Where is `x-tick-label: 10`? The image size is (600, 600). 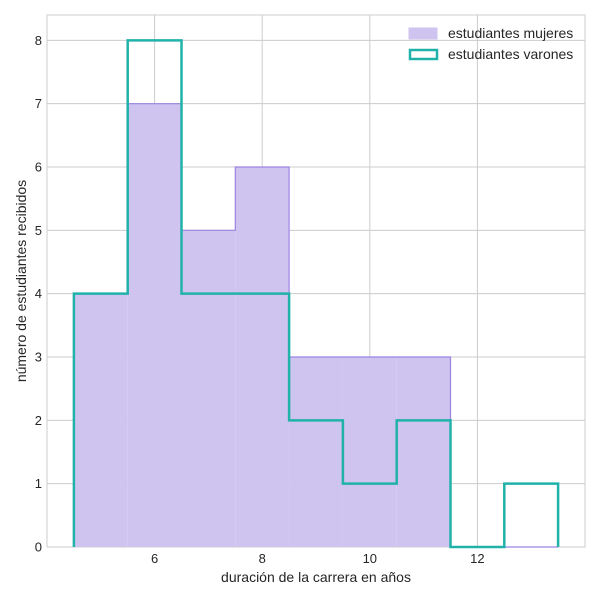
x-tick-label: 10 is located at coordinates (370, 558).